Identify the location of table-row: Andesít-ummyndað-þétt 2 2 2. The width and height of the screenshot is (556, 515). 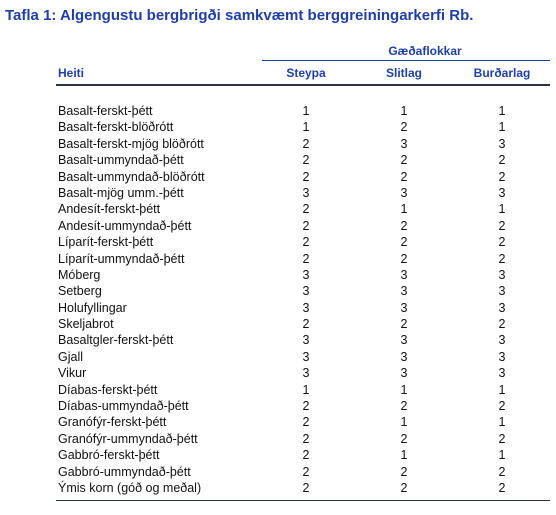
(303, 226).